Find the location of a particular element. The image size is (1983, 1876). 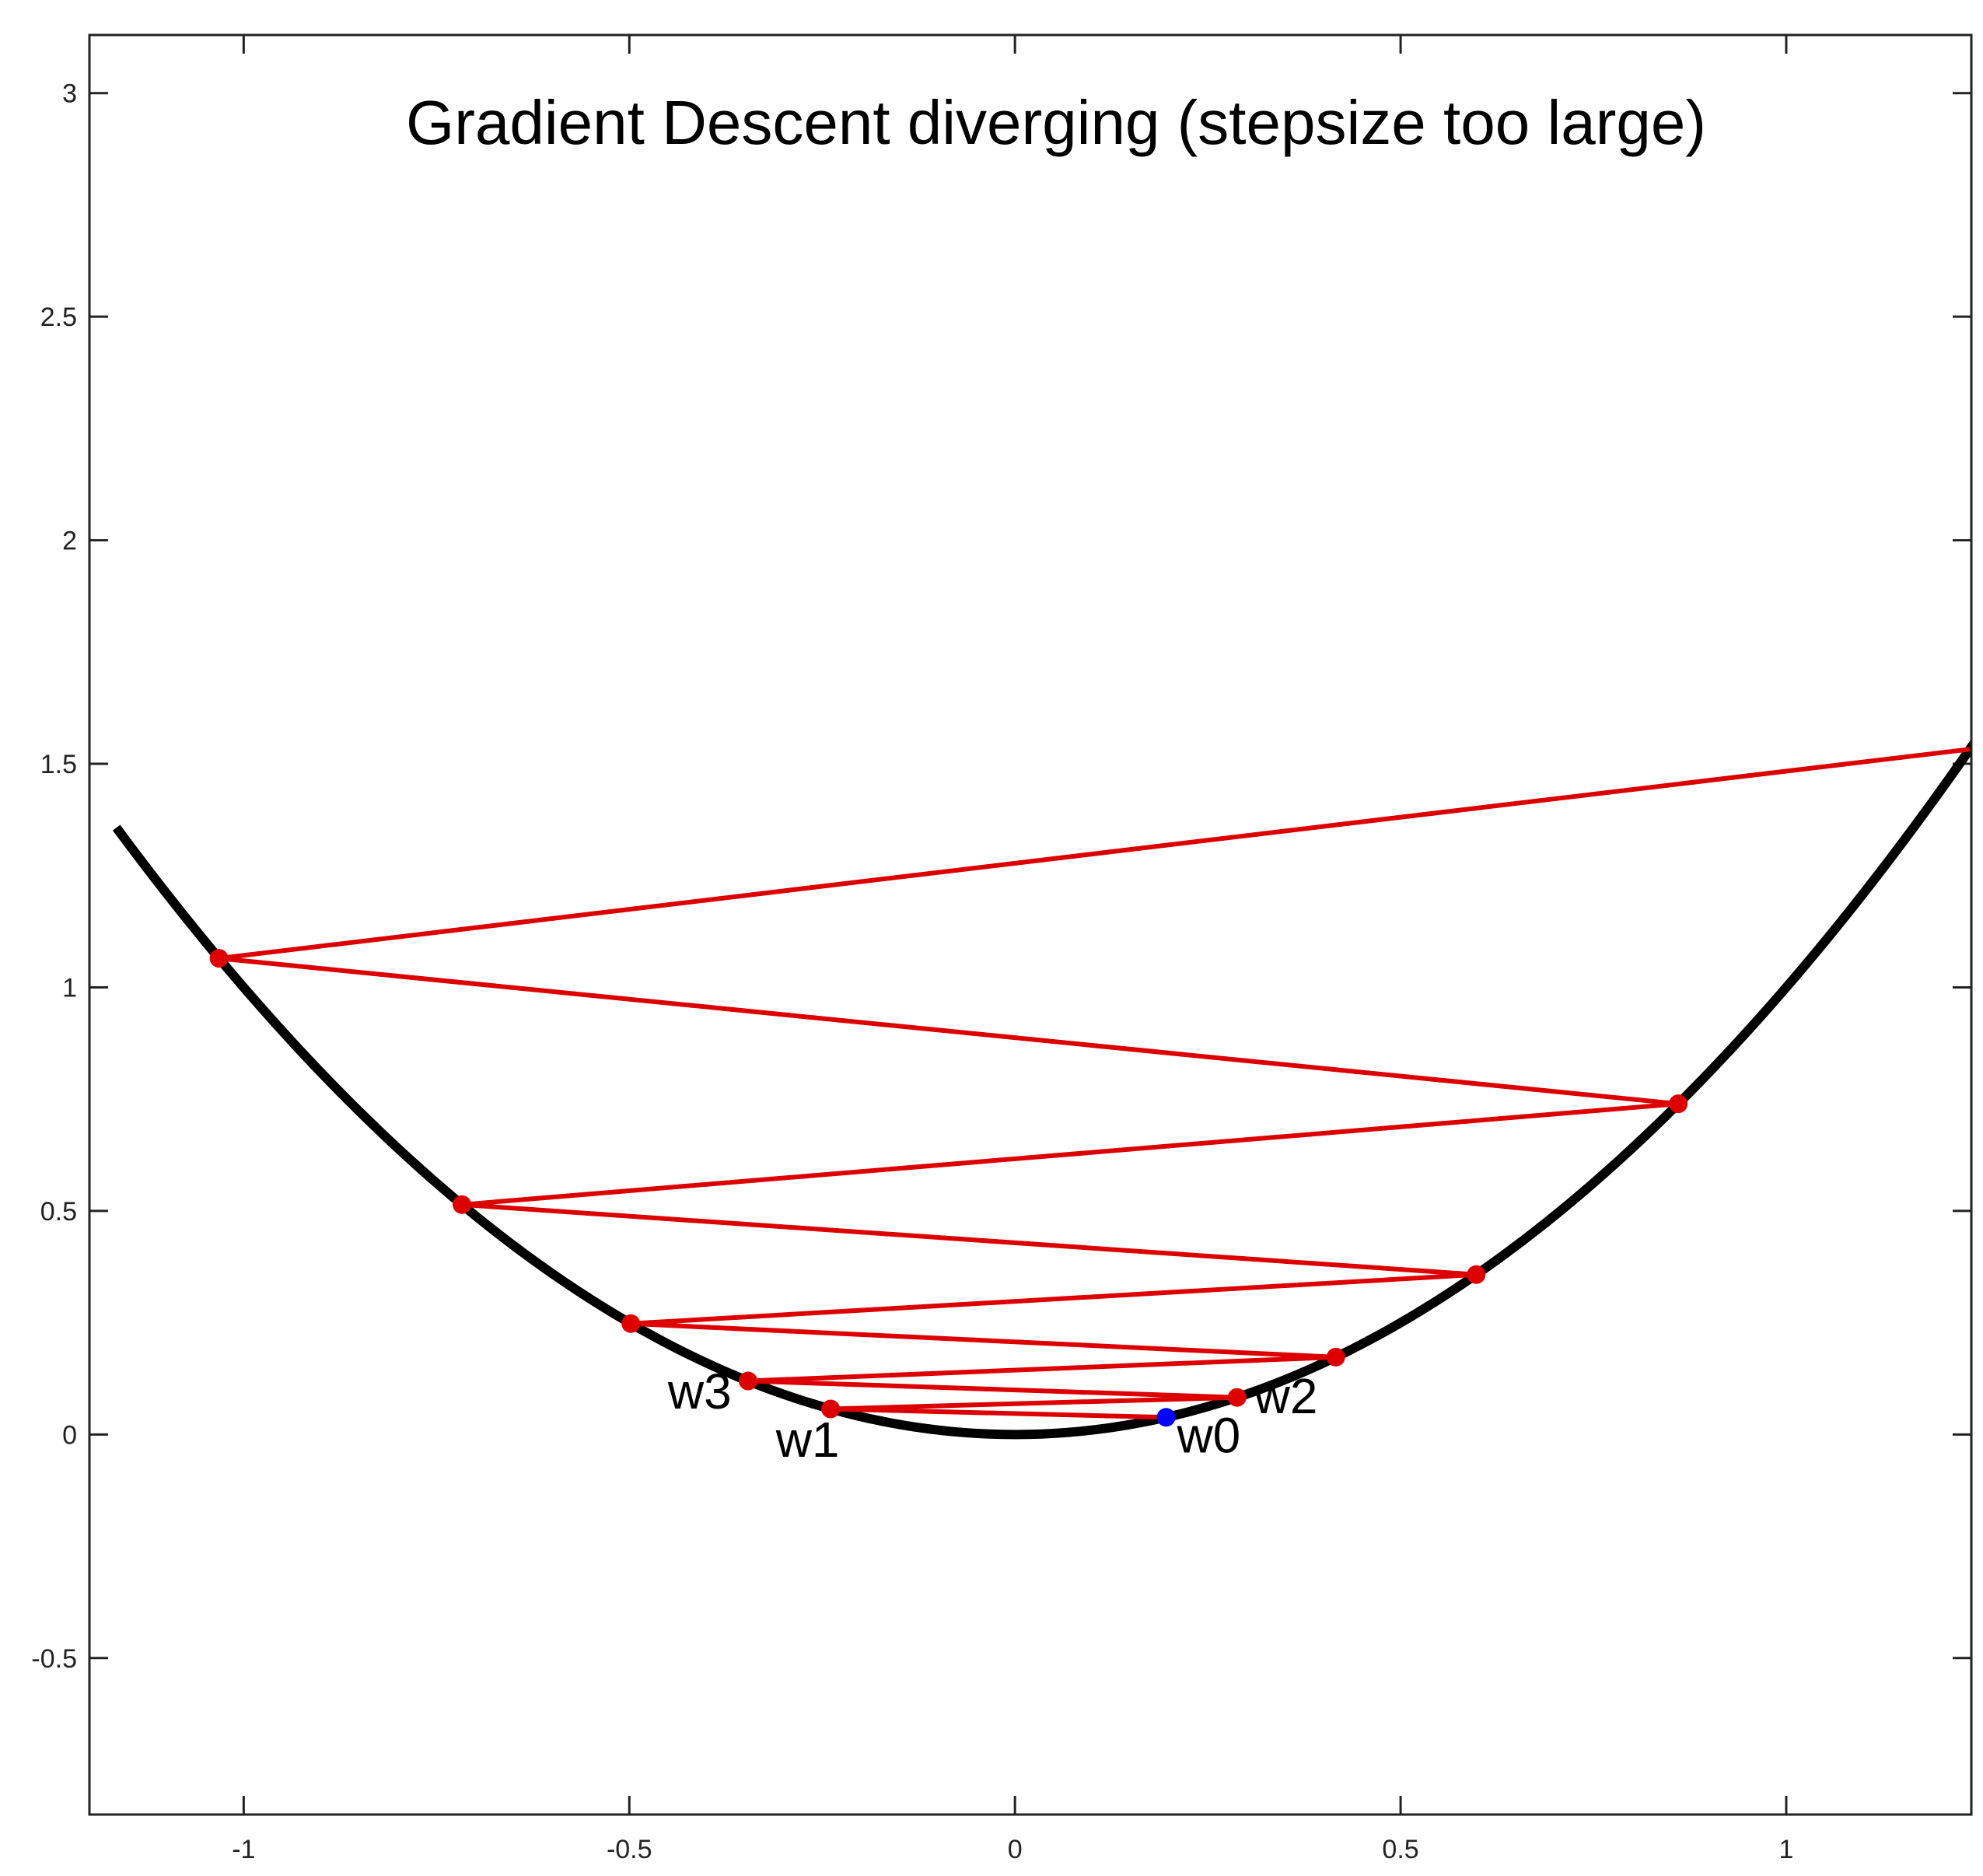

x-tick-label: 0.5 is located at coordinates (1400, 1850).